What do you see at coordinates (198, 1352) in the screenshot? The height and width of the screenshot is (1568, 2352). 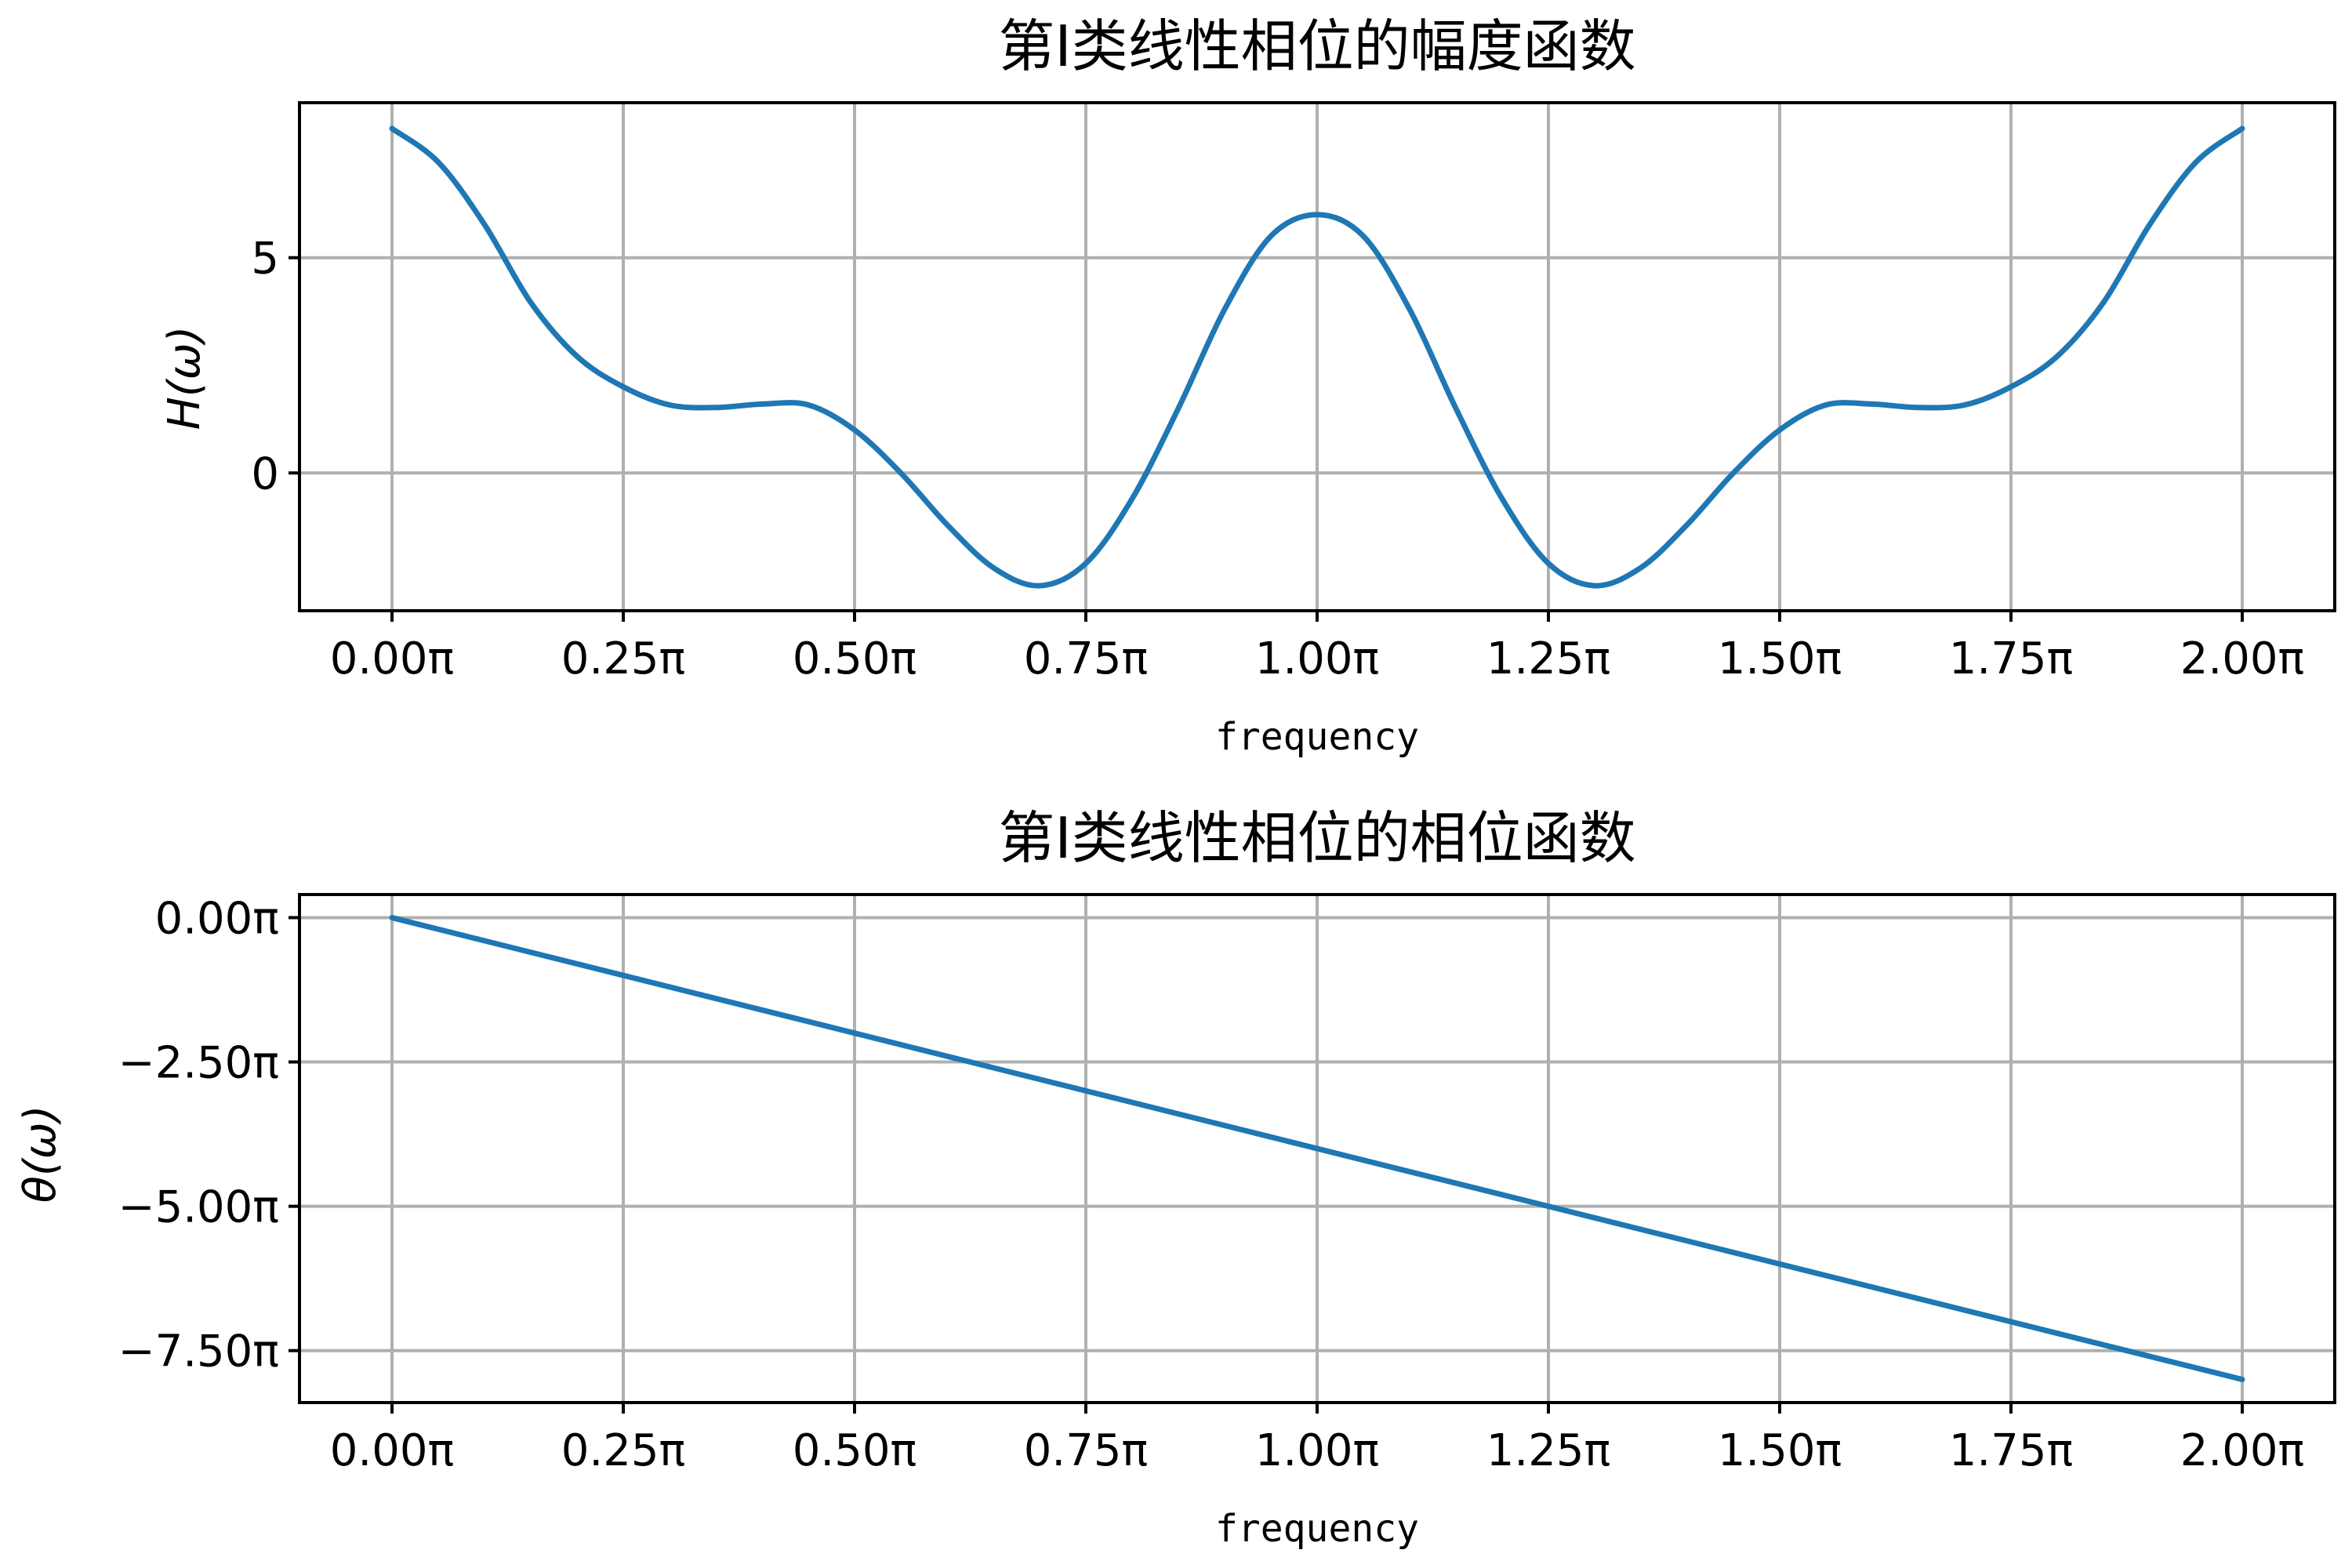 I see `y-tick-label: −7.50π` at bounding box center [198, 1352].